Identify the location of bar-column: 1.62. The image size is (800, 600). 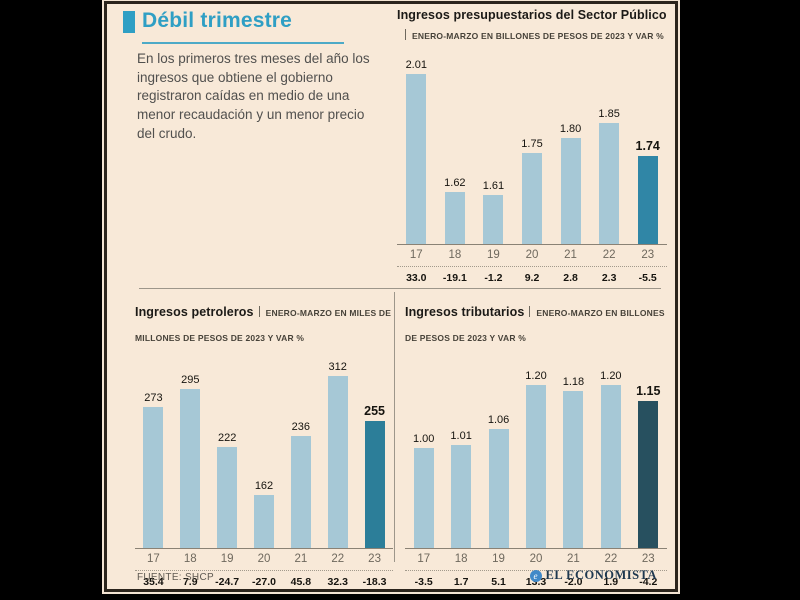
(455, 210).